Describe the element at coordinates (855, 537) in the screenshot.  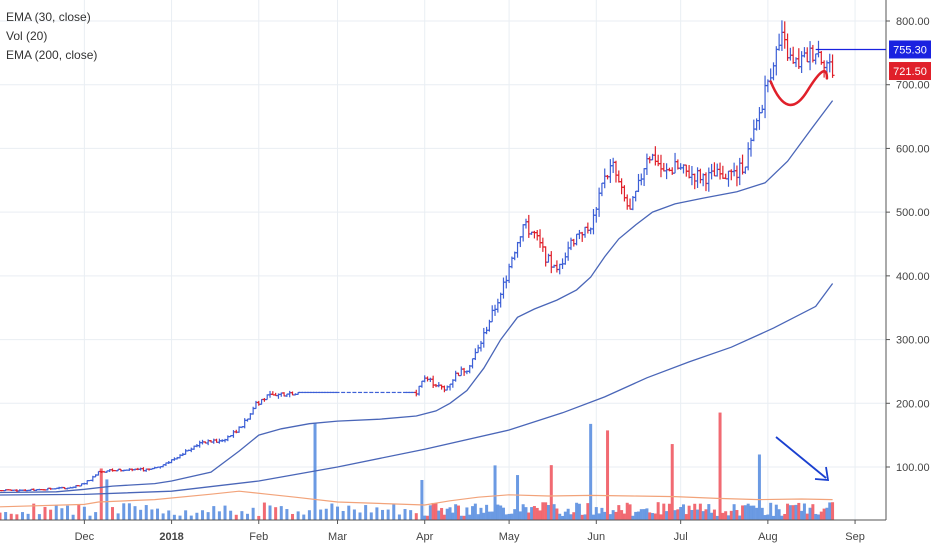
I see `x-tick-label: Sep` at that location.